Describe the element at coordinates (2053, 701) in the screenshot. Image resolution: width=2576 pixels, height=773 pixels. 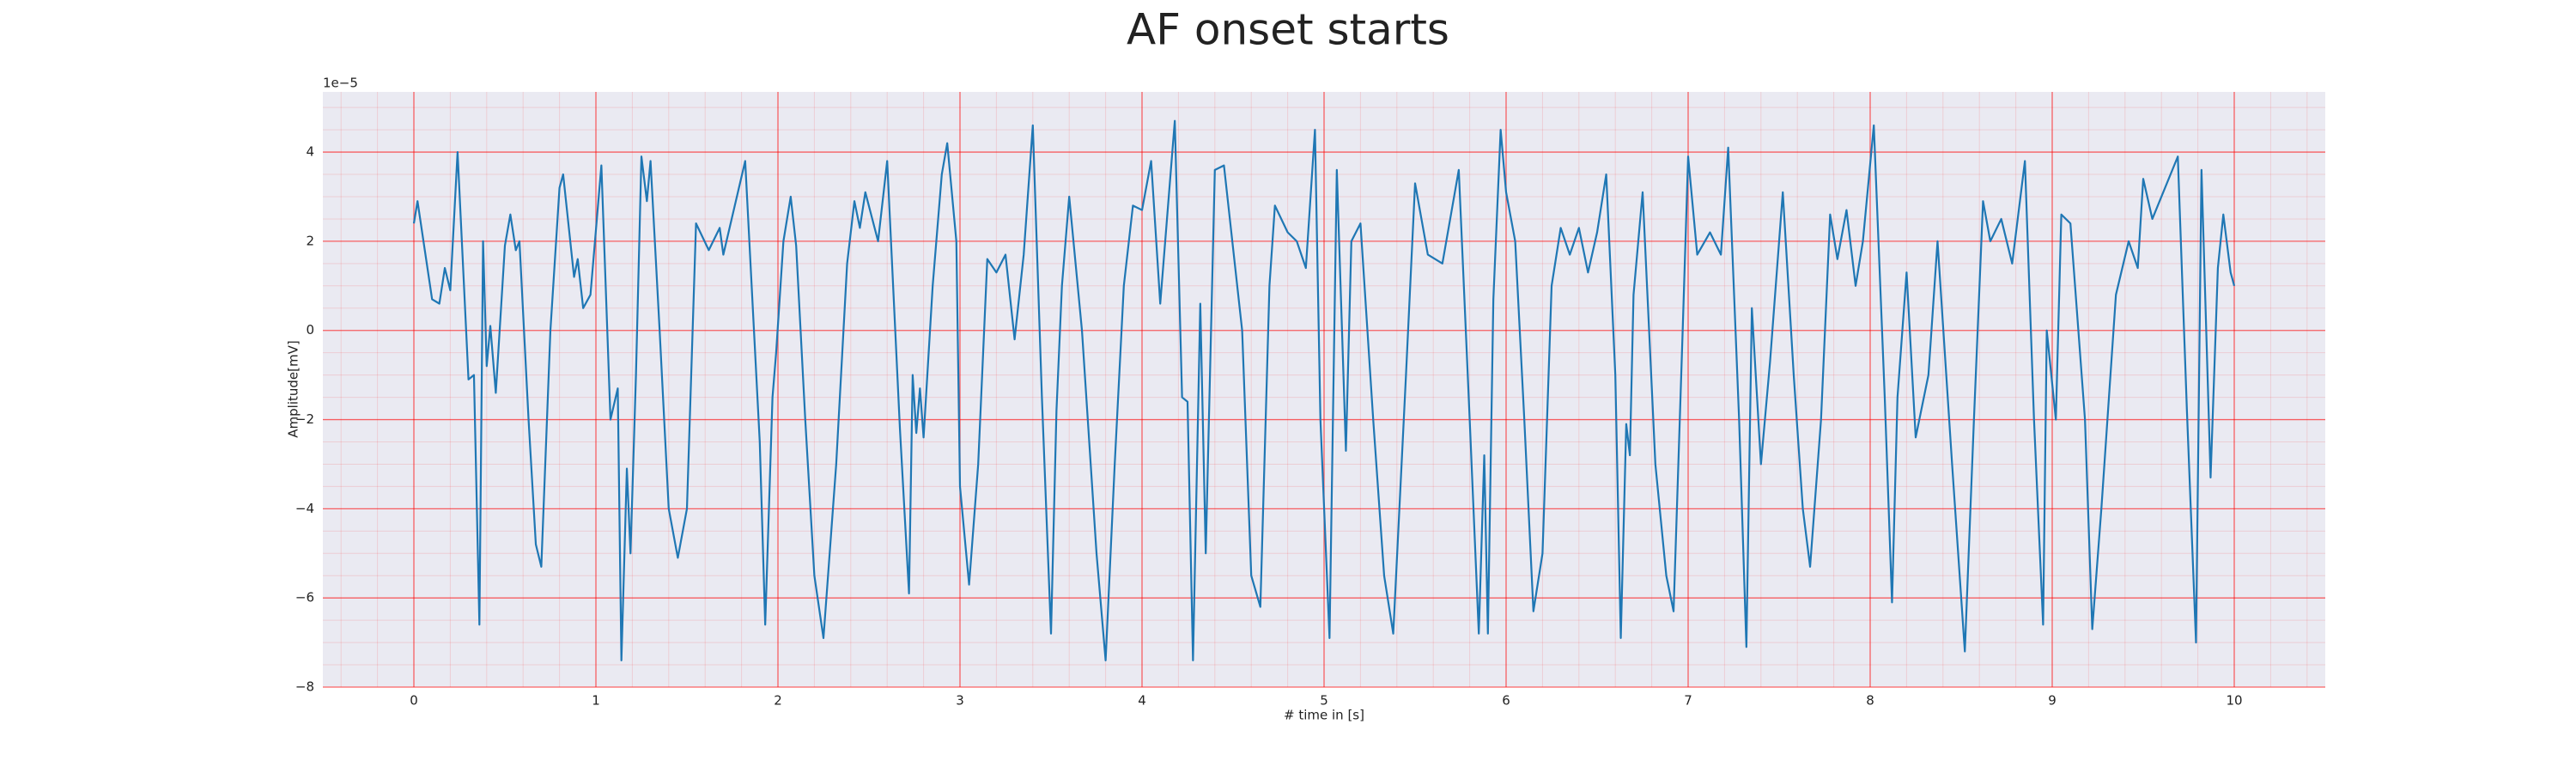
I see `x-tick-label: 9` at that location.